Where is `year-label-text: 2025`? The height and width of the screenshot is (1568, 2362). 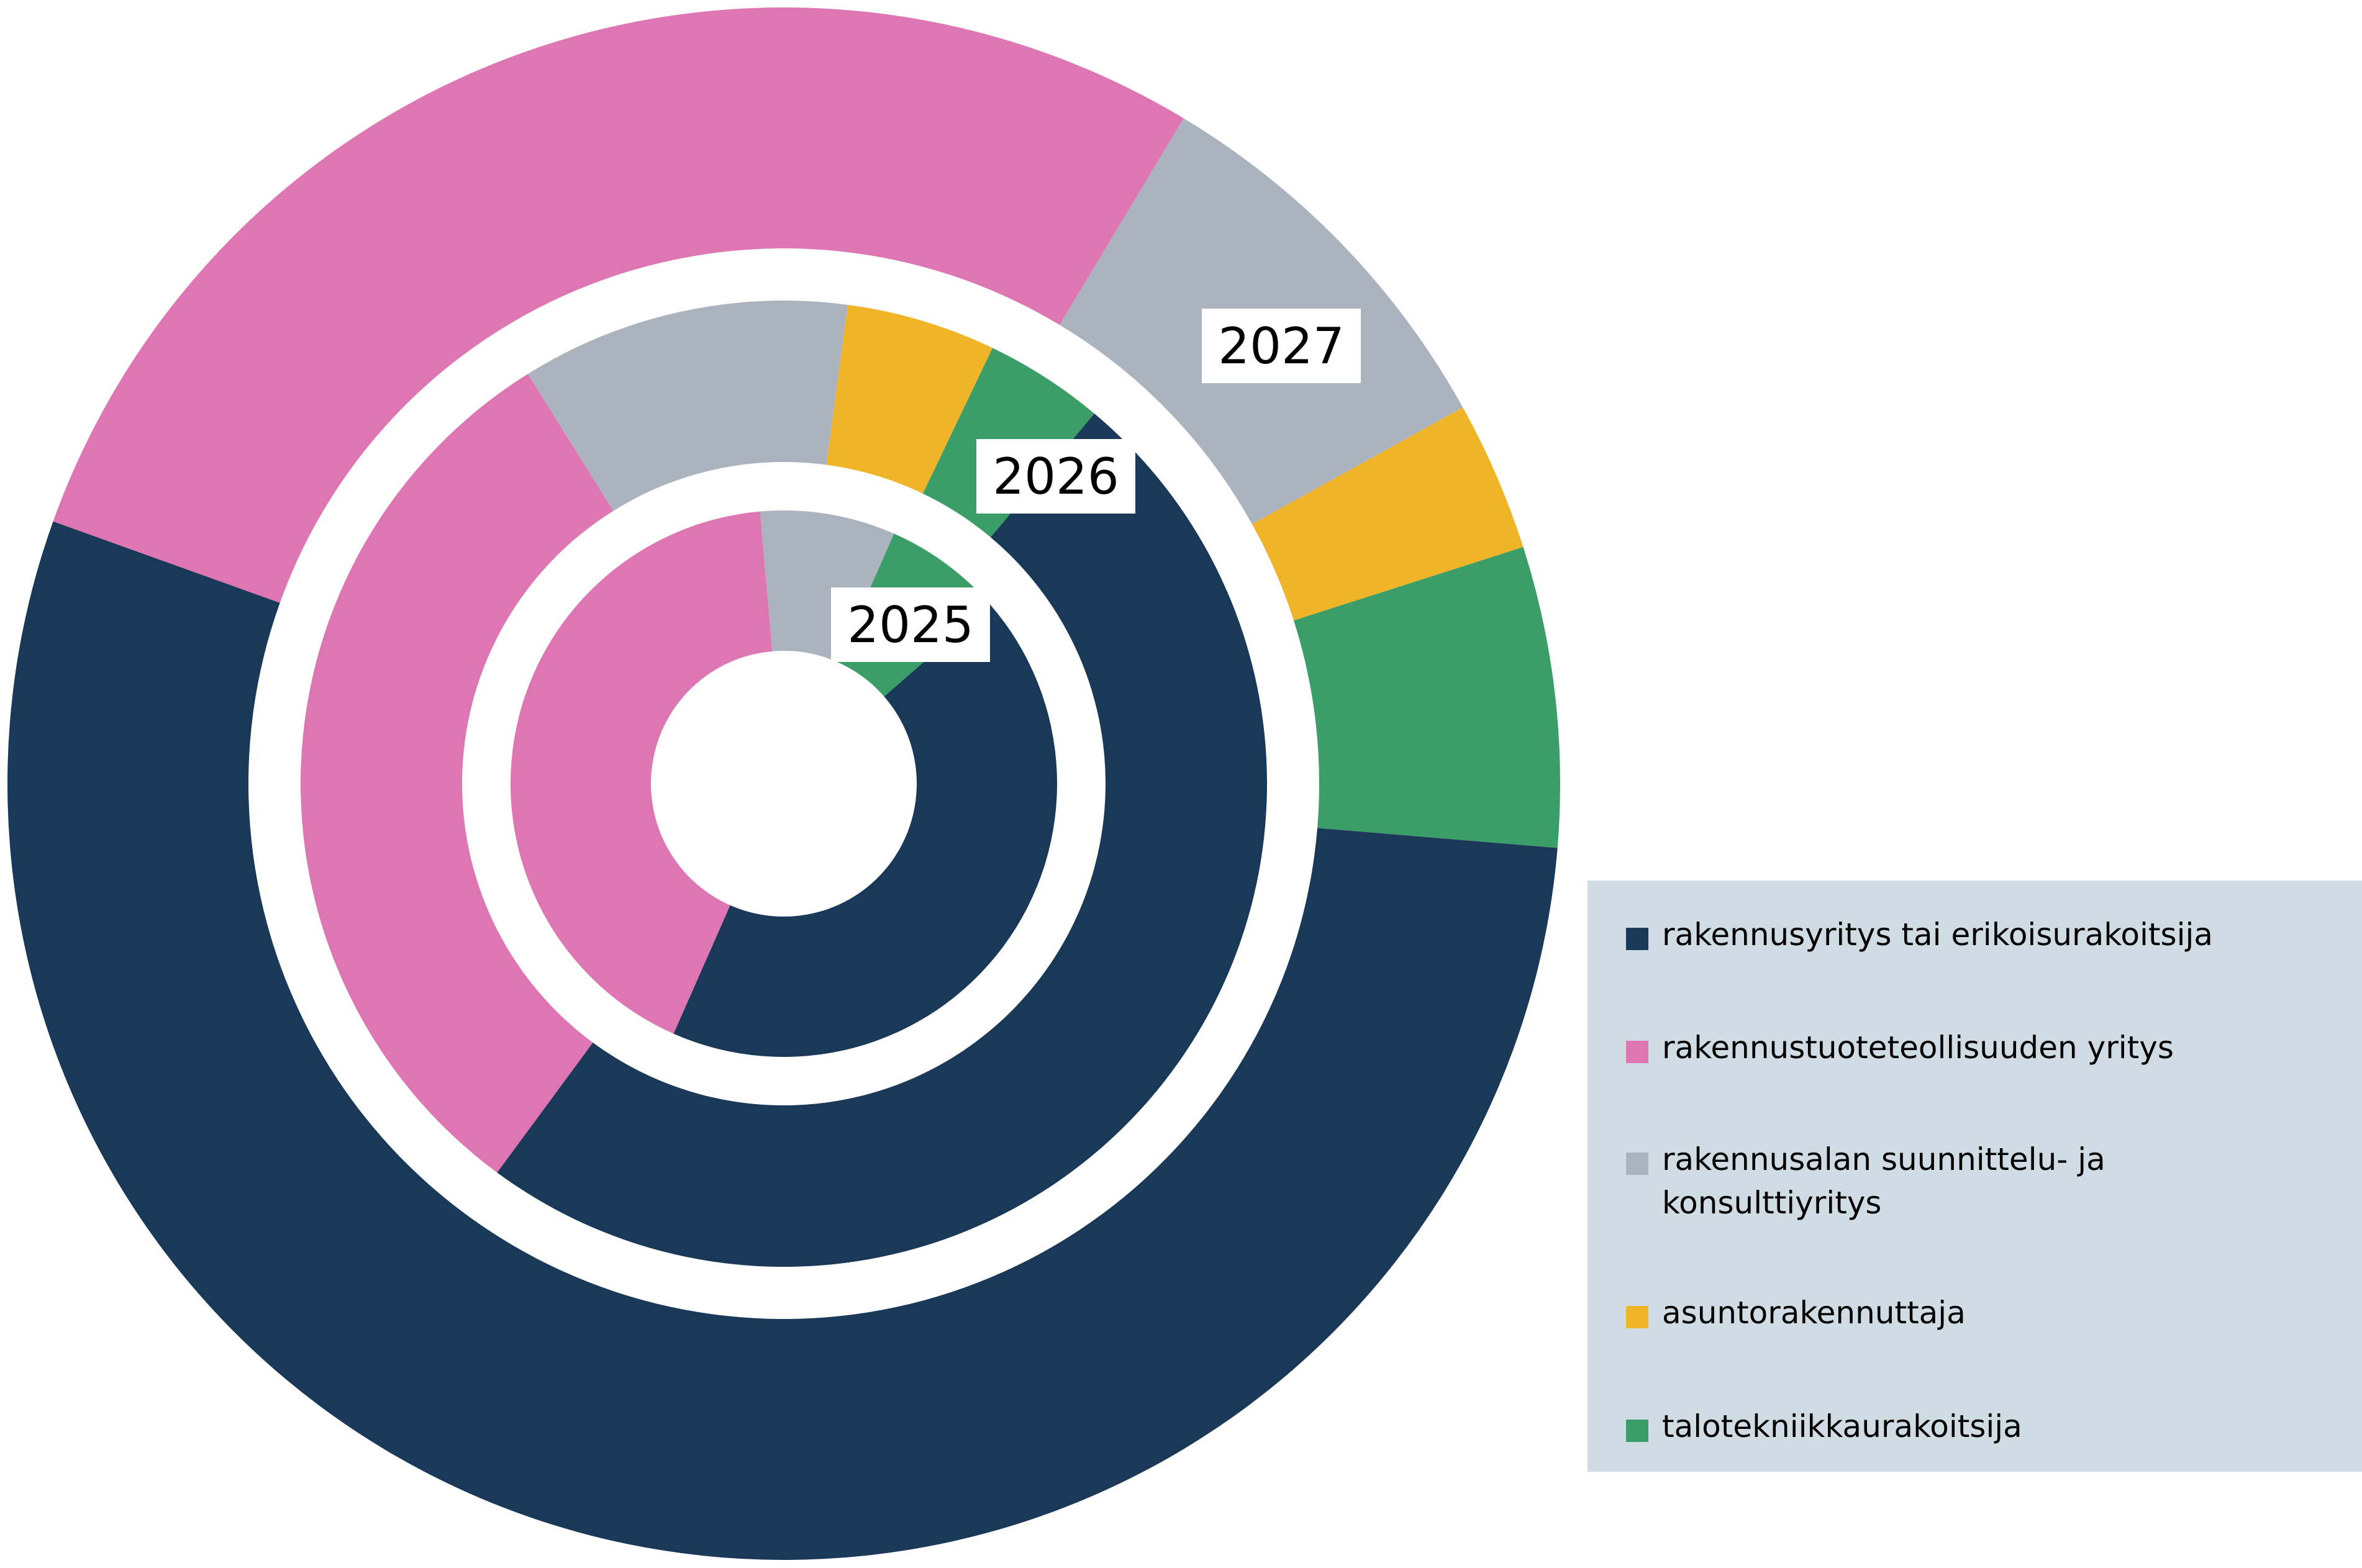
year-label-text: 2025 is located at coordinates (911, 625).